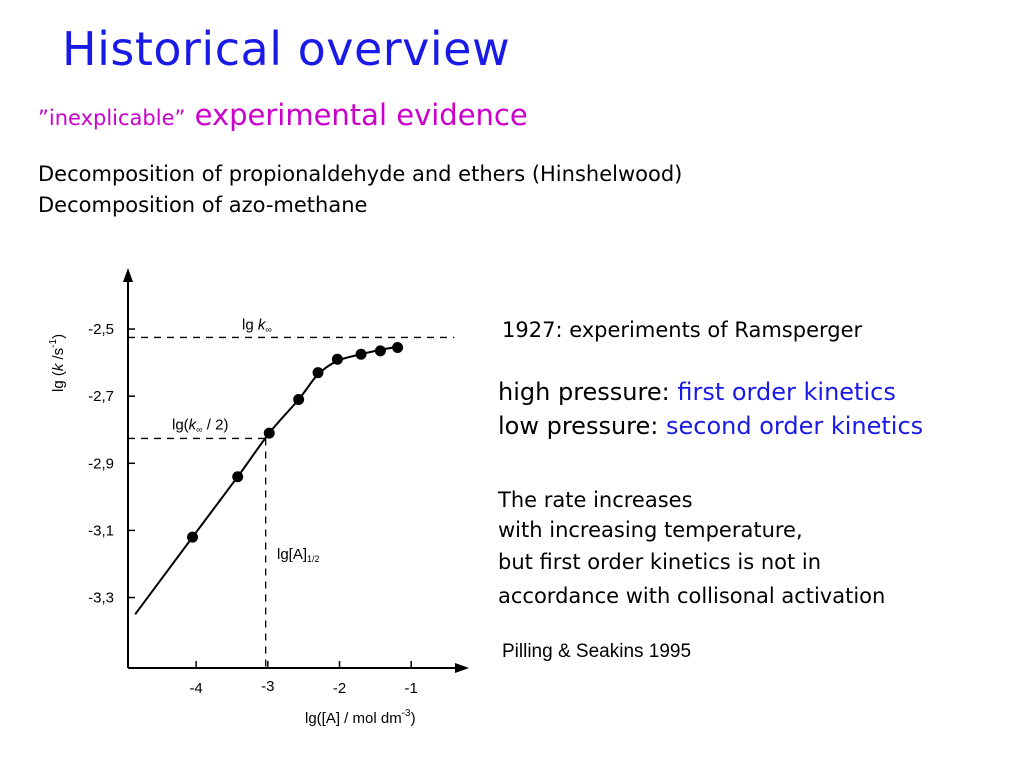 The height and width of the screenshot is (768, 1024). What do you see at coordinates (462, 668) in the screenshot?
I see `x-axis-arrow` at bounding box center [462, 668].